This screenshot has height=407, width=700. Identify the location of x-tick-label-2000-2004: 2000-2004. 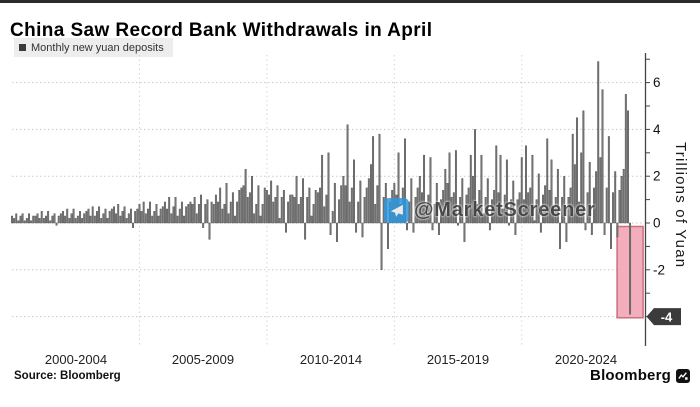
(76, 359).